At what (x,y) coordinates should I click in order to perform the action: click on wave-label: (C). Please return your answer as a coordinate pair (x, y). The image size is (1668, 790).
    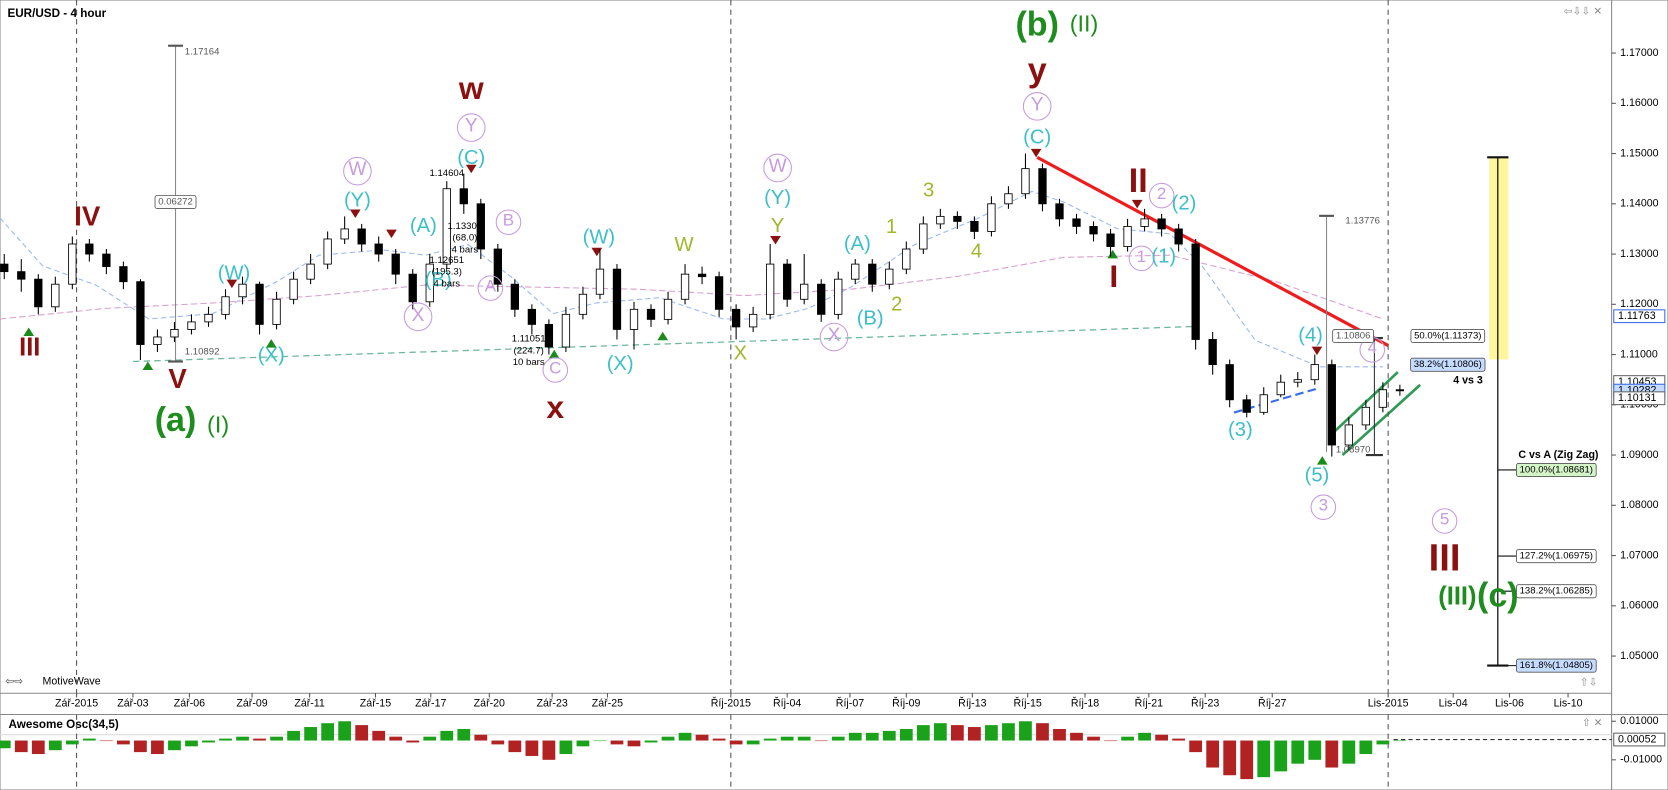
    Looking at the image, I should click on (1037, 138).